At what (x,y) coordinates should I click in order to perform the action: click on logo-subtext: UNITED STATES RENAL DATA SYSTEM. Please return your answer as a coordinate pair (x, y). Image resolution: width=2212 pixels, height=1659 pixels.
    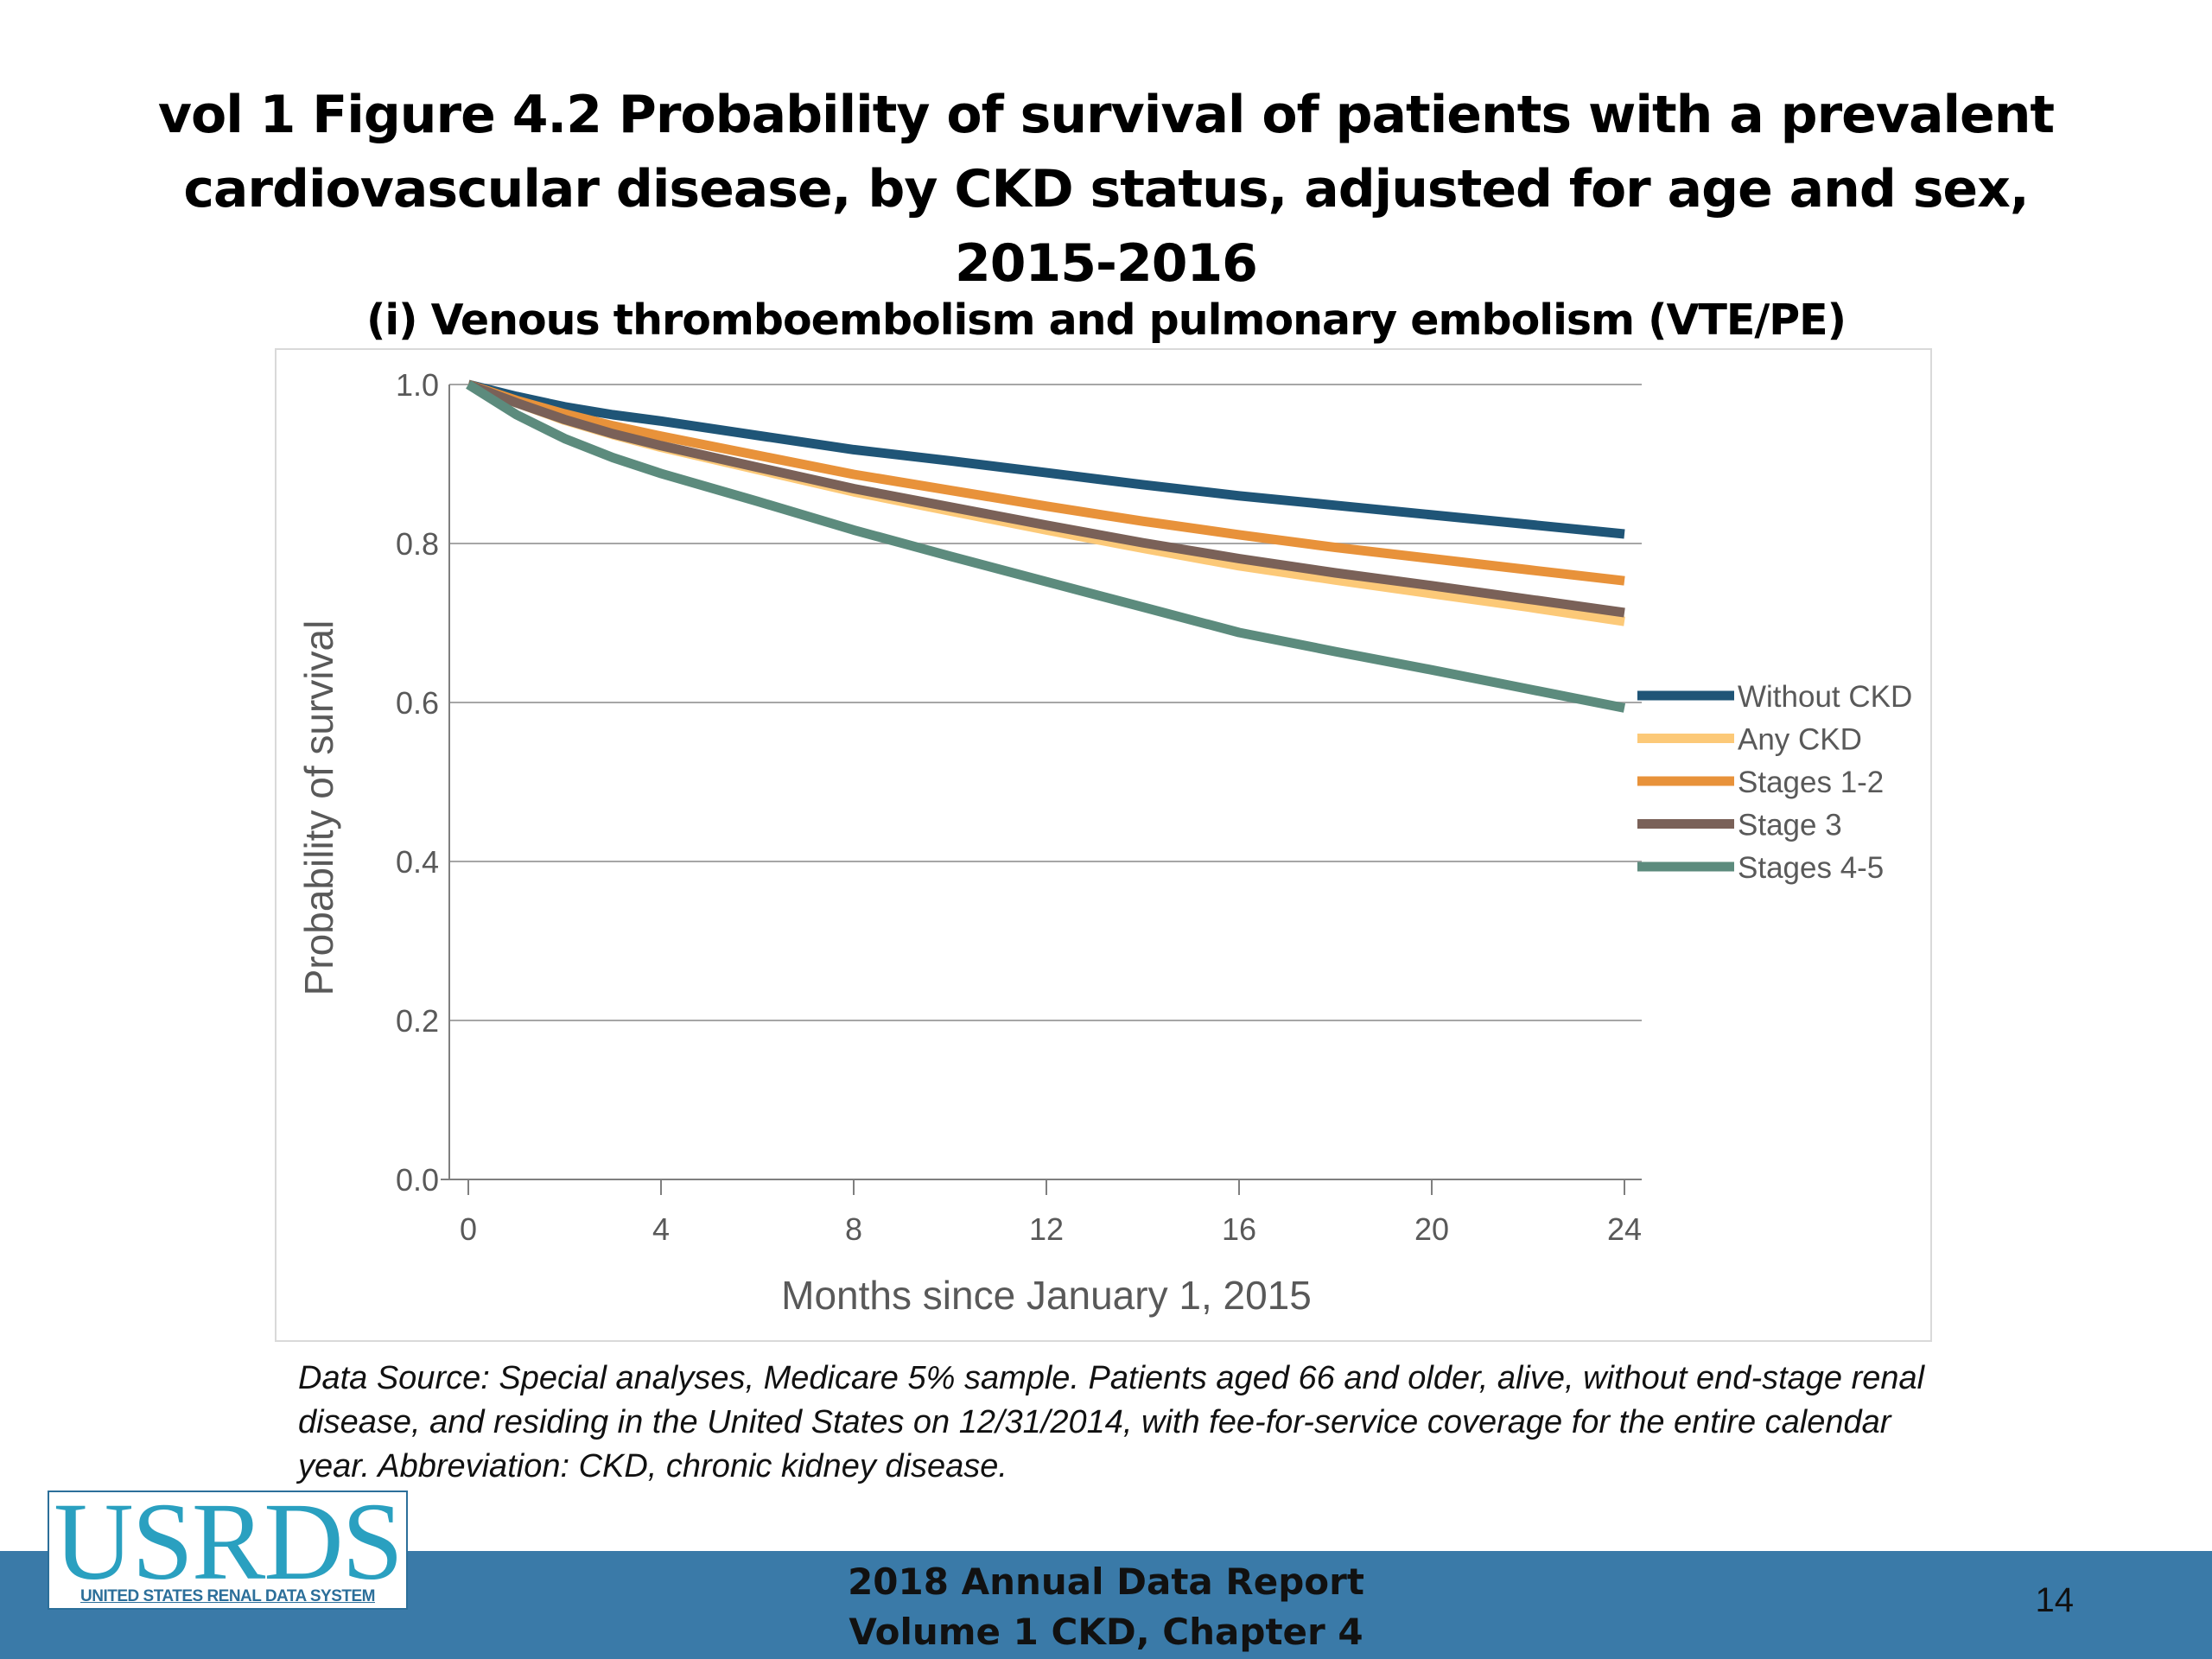
    Looking at the image, I should click on (227, 1596).